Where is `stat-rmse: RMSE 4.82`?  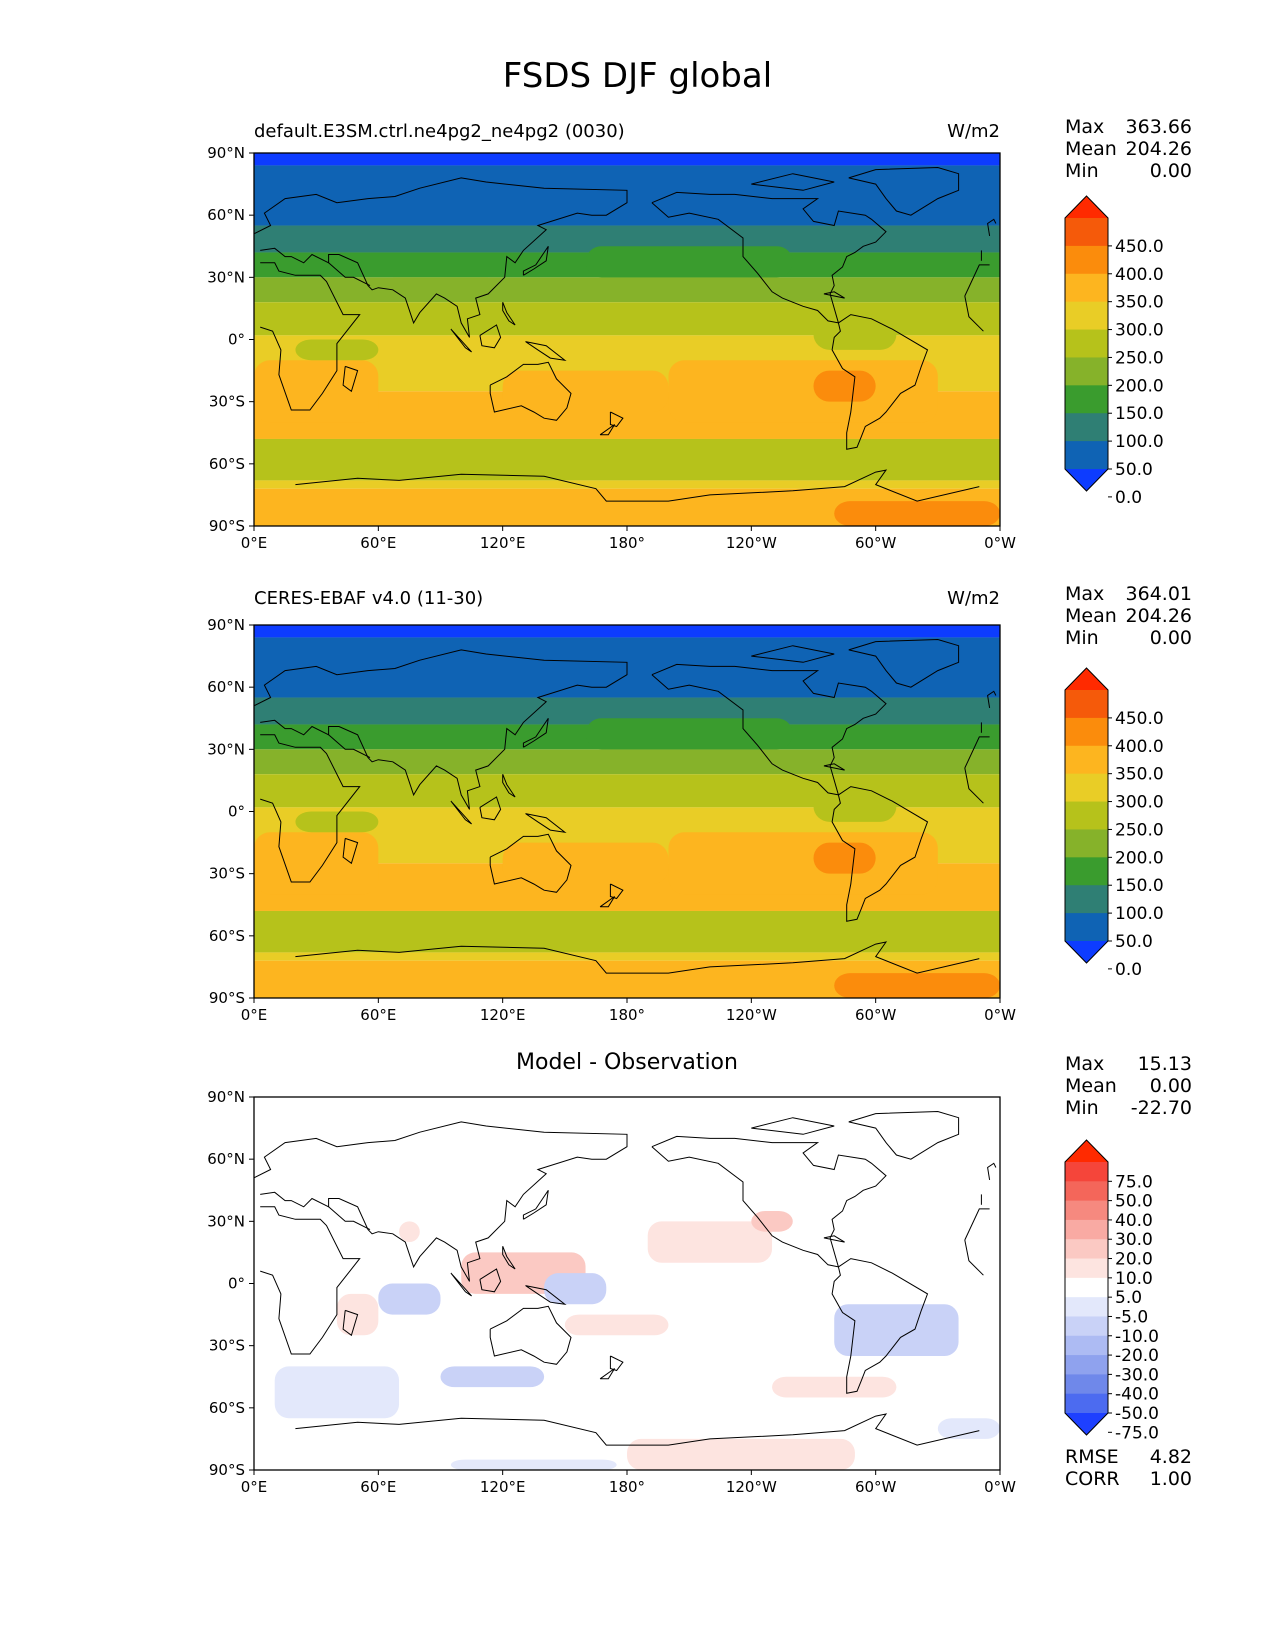 stat-rmse: RMSE 4.82 is located at coordinates (1128, 1457).